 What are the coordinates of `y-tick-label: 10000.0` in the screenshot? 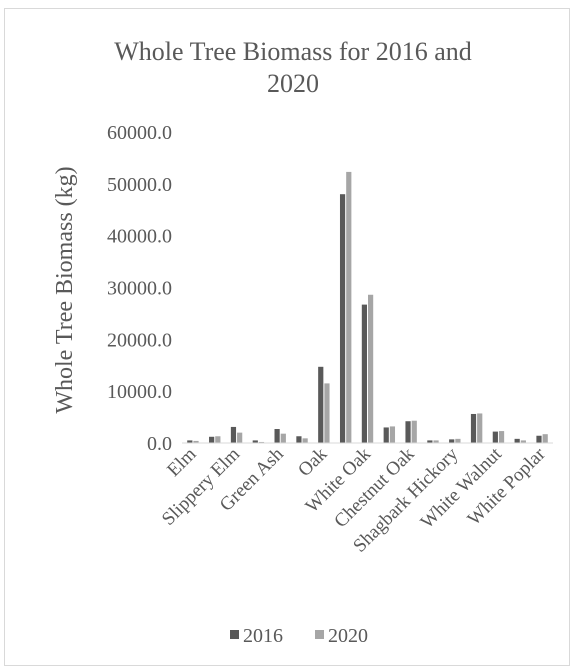 It's located at (139, 392).